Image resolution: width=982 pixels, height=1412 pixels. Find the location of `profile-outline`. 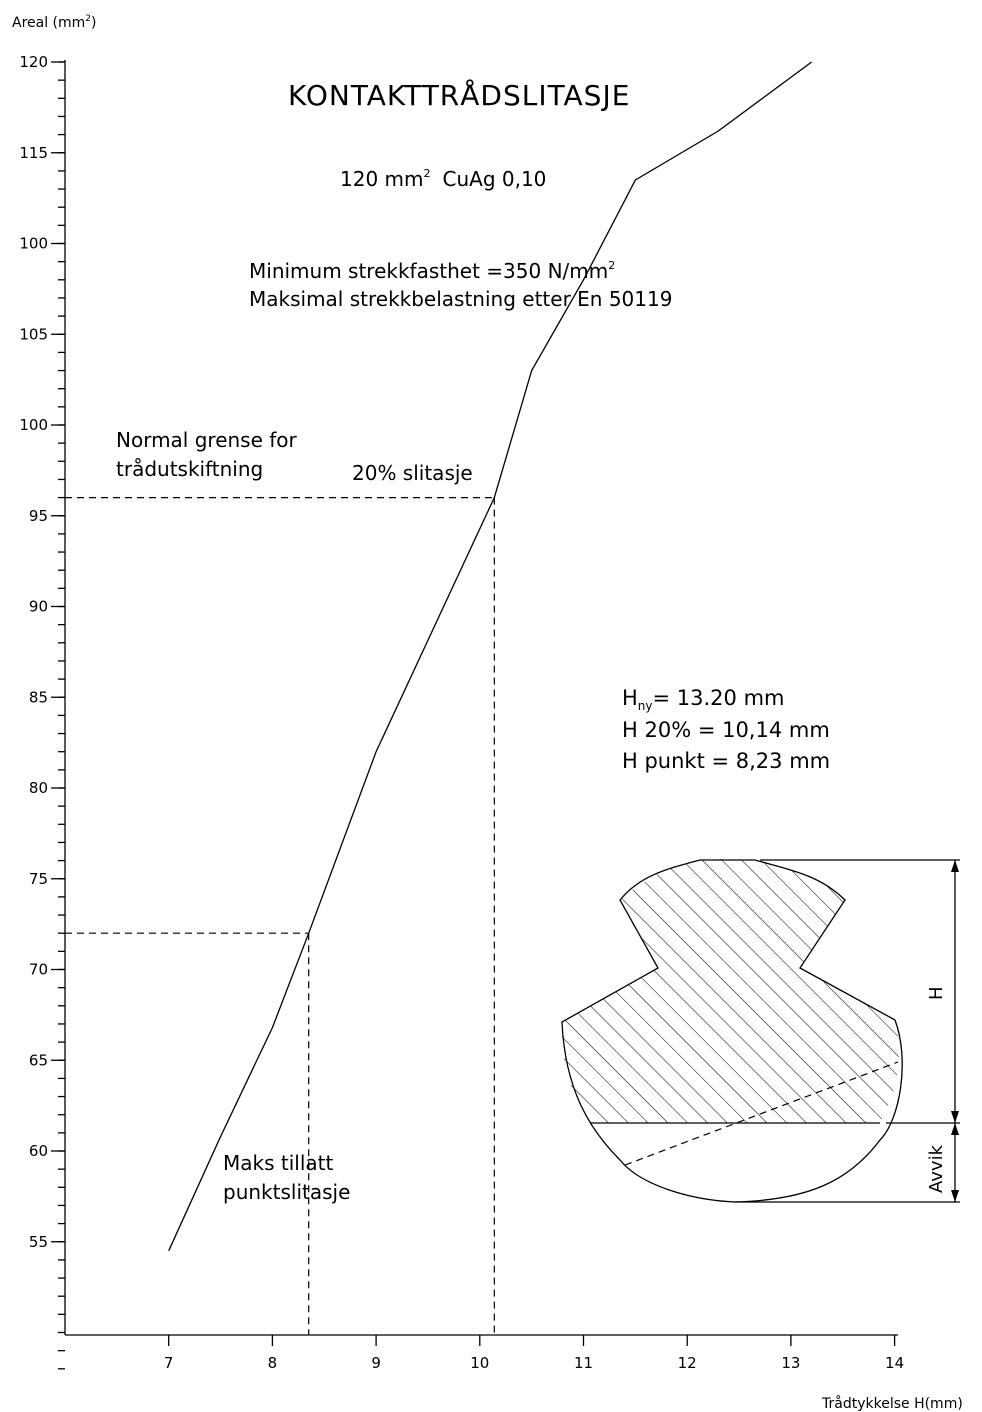

profile-outline is located at coordinates (732, 1031).